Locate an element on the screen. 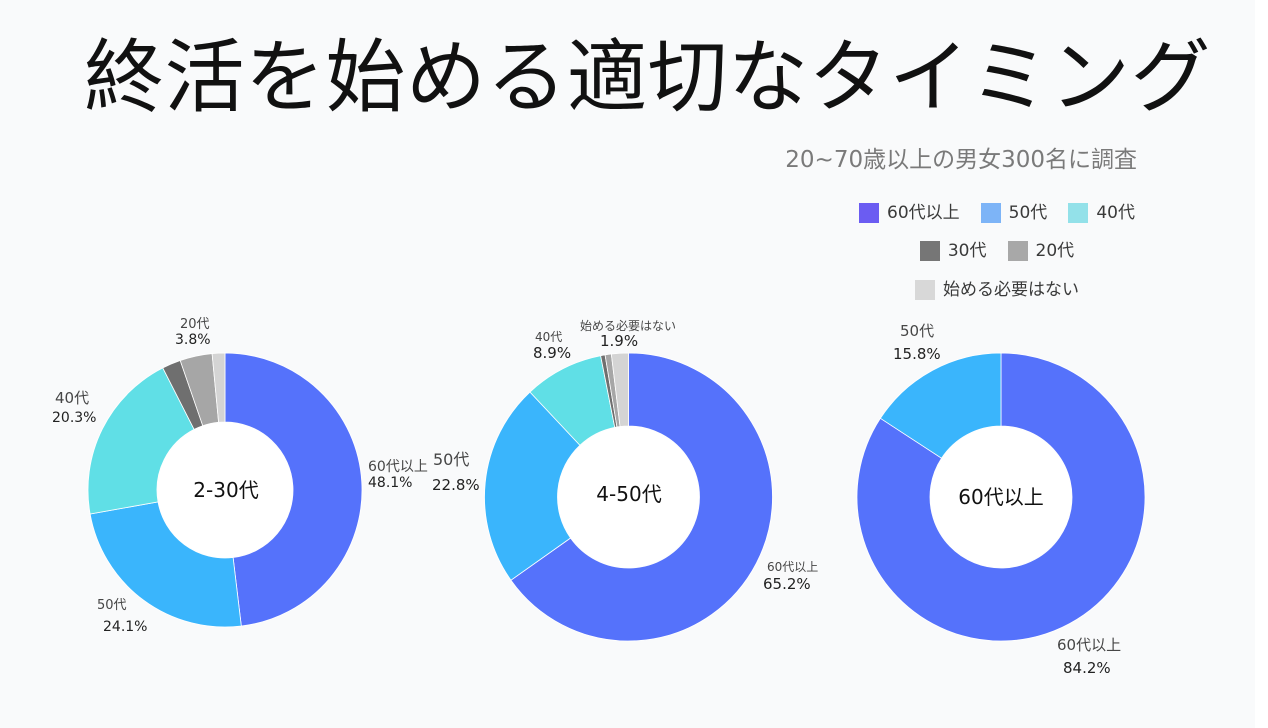 The height and width of the screenshot is (728, 1268). donut-2-label-name: 60代以上 is located at coordinates (793, 567).